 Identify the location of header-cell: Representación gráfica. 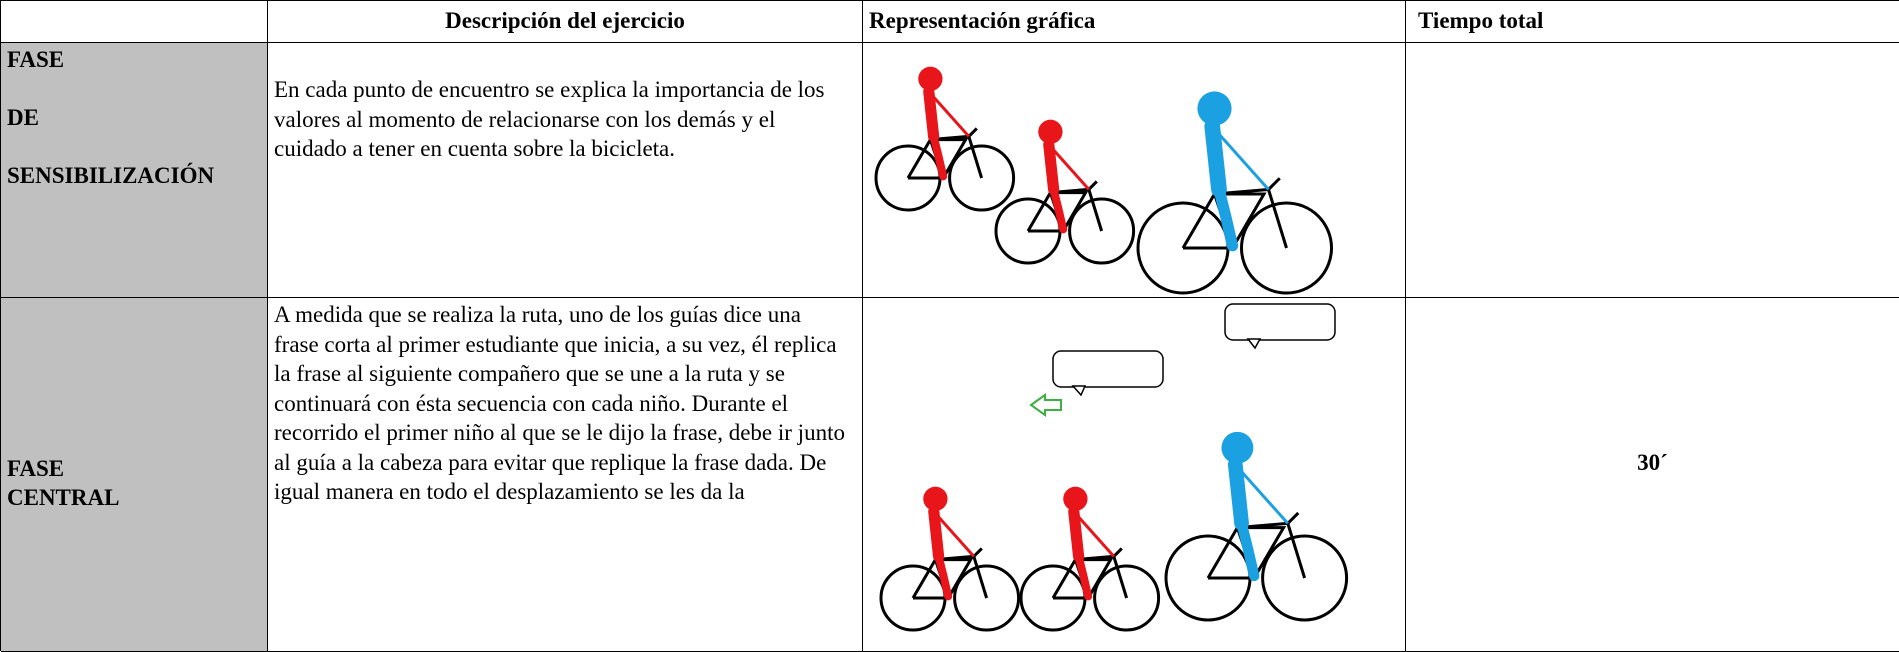
(1134, 22).